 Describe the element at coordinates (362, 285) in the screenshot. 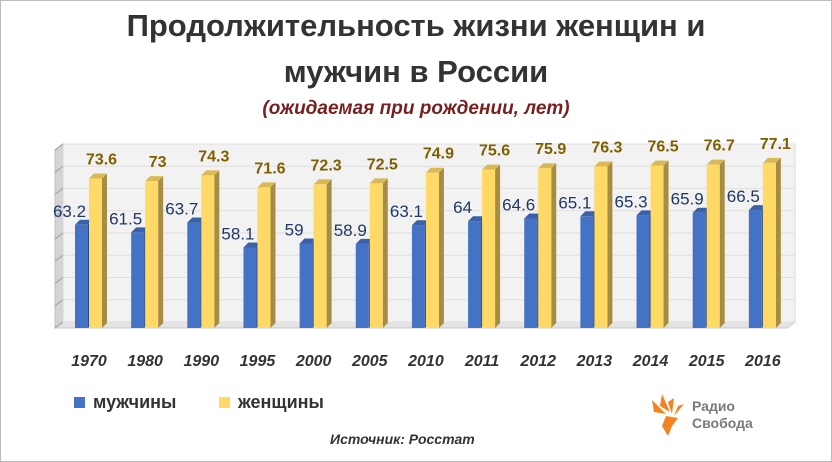

I see `bar-мужчины-2005` at that location.